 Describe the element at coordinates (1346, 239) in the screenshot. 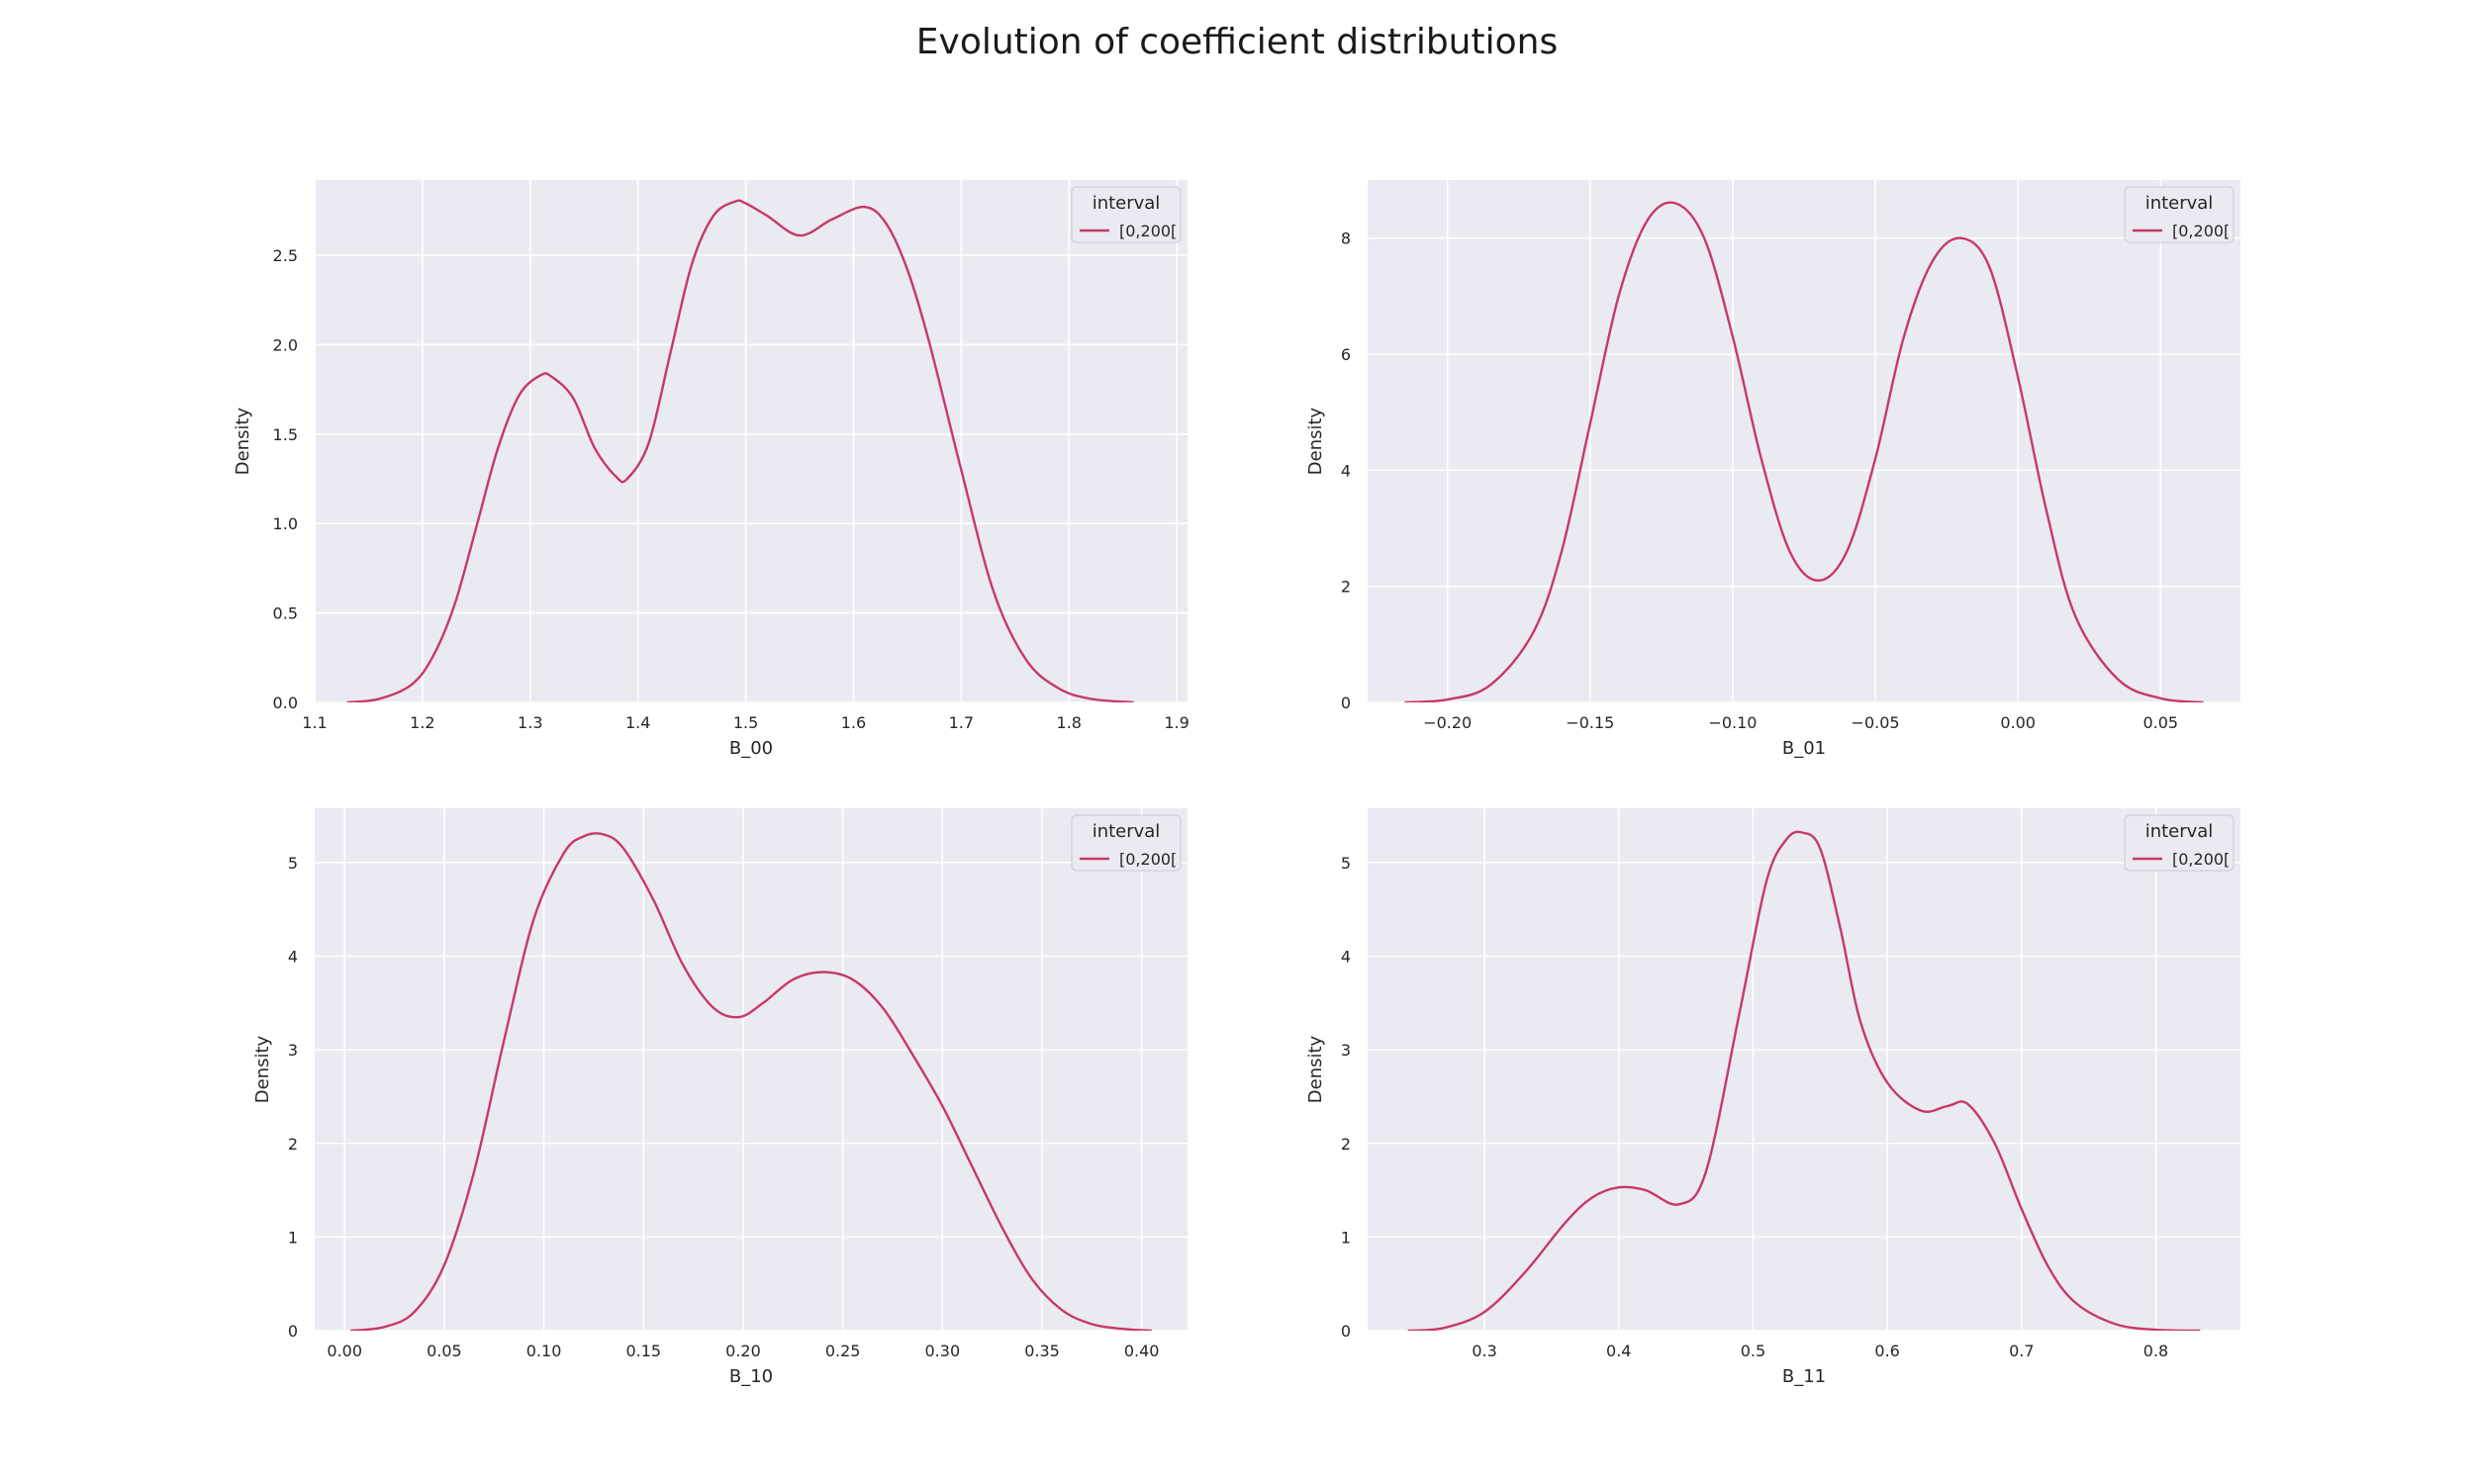

I see `y-tick-label: 8` at that location.